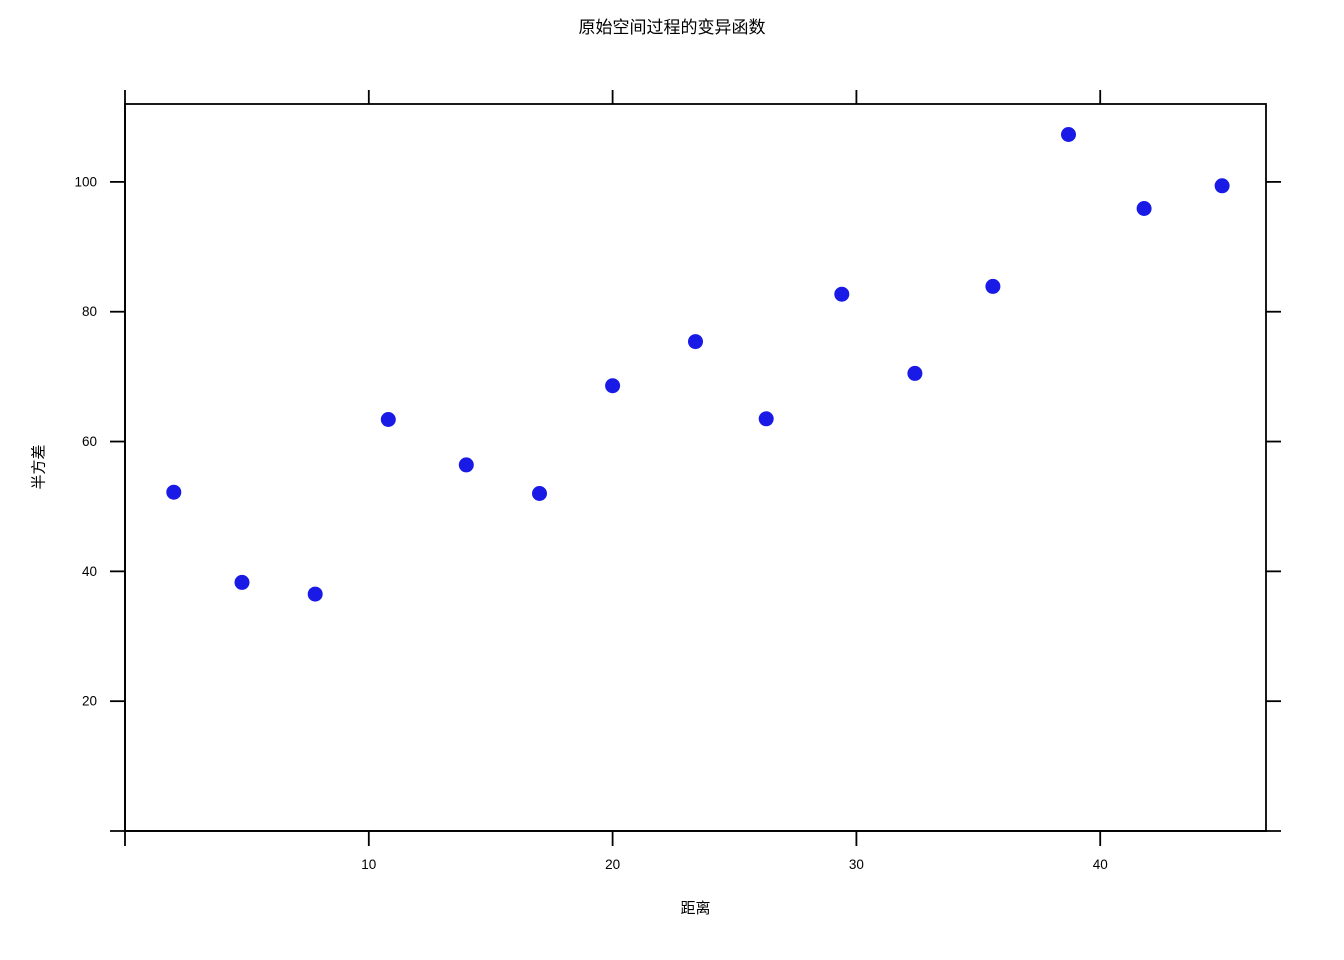 This screenshot has width=1344, height=960. What do you see at coordinates (89, 311) in the screenshot?
I see `y-tick-label: 80` at bounding box center [89, 311].